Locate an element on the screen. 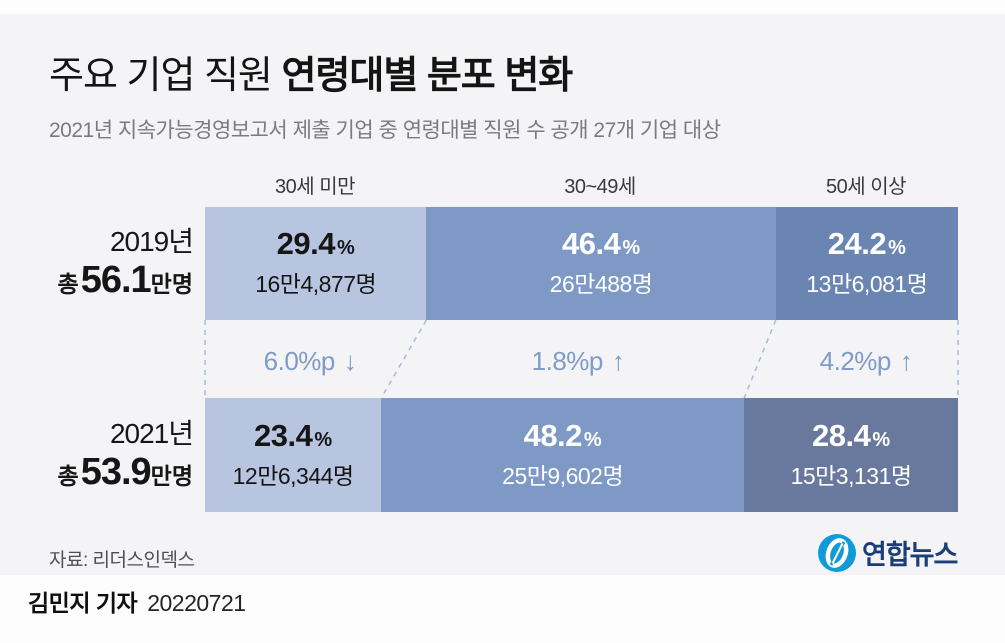 Image resolution: width=1005 pixels, height=643 pixels. segment-percent: 28.4% is located at coordinates (851, 435).